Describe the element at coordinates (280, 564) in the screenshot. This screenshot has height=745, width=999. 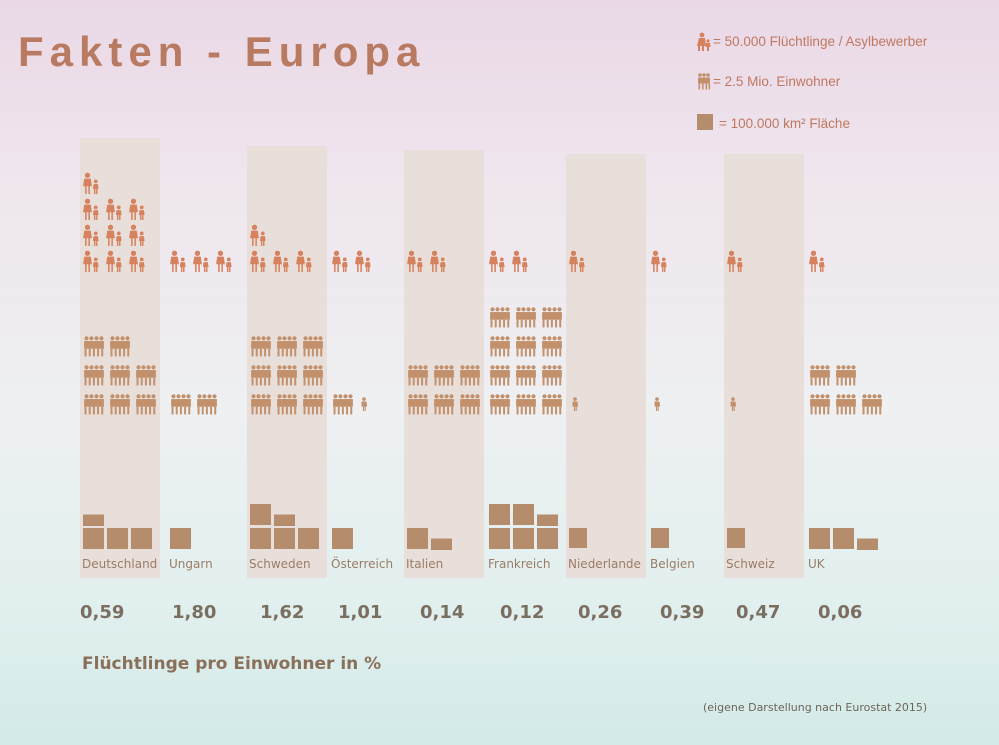
I see `country-label-schweden: Schweden` at that location.